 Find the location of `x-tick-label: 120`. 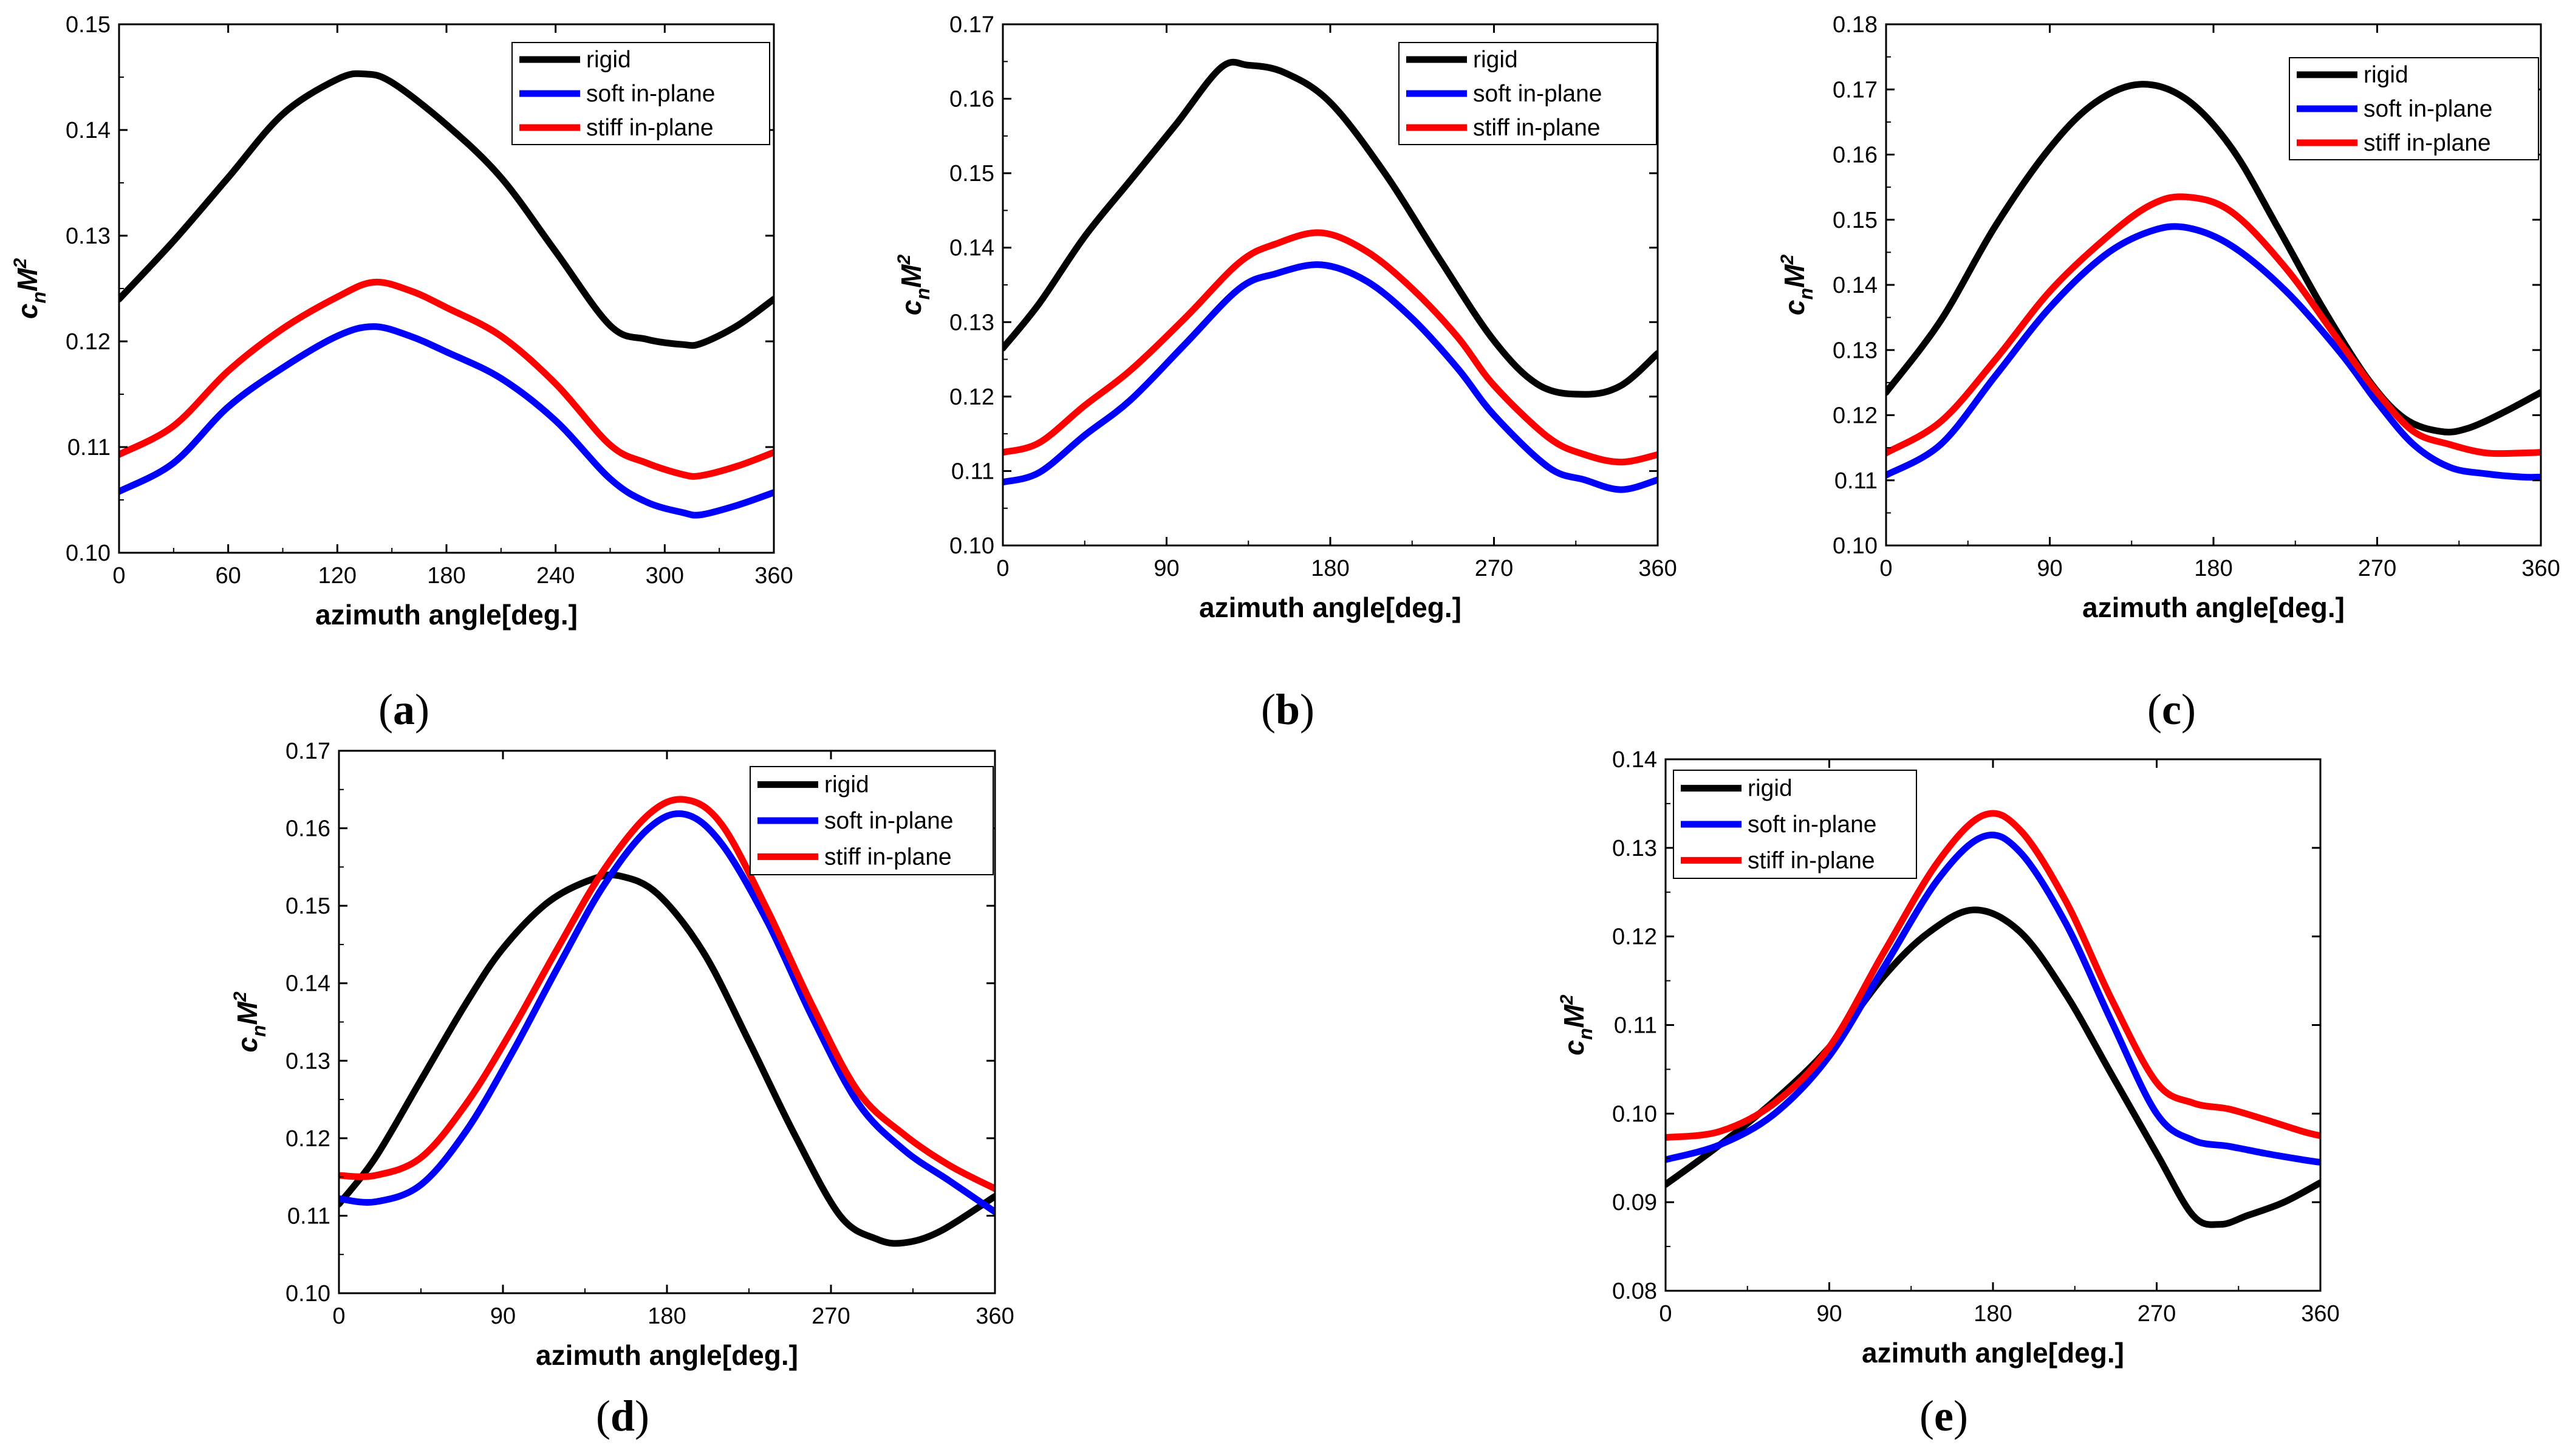

x-tick-label: 120 is located at coordinates (338, 576).